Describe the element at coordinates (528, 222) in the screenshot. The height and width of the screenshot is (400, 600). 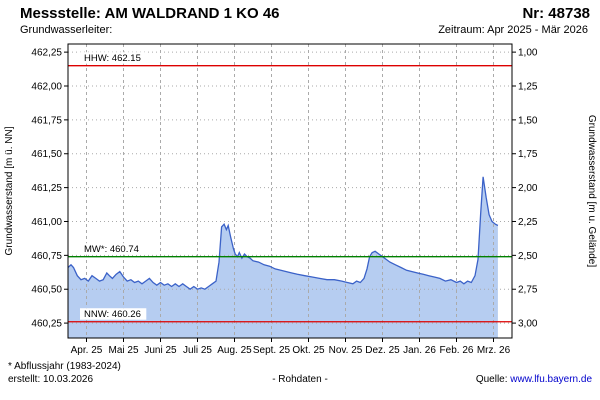
I see `y-tick-right: 2,25` at that location.